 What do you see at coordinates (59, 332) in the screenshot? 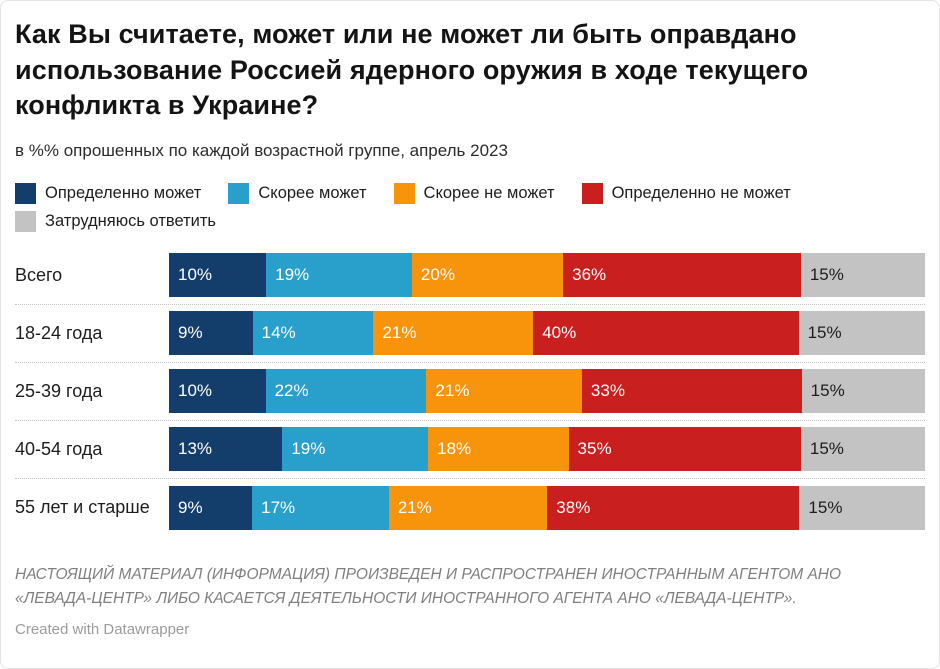
I see `row-label: 18-24 года` at bounding box center [59, 332].